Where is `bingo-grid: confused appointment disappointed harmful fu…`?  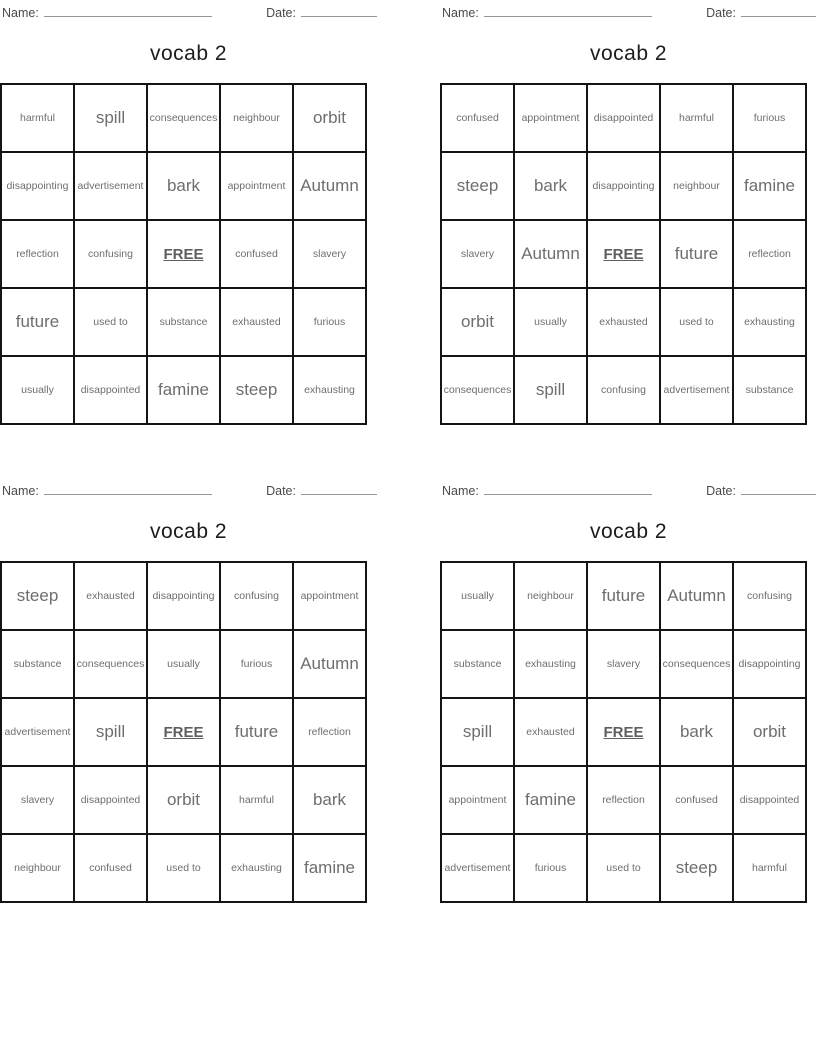 bingo-grid: confused appointment disappointed harmful fu… is located at coordinates (623, 254).